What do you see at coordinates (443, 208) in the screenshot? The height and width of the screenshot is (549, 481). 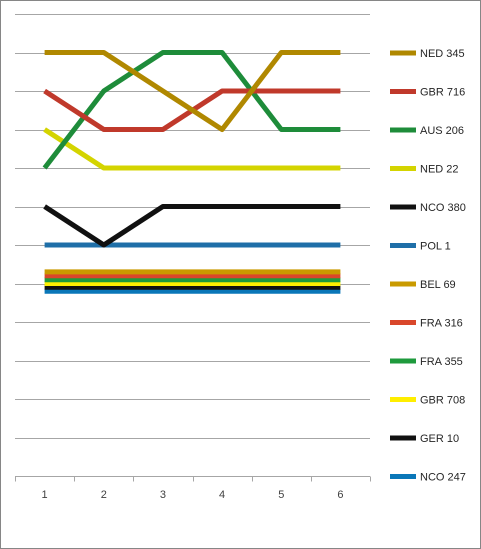 I see `legend-label: NCO 380` at bounding box center [443, 208].